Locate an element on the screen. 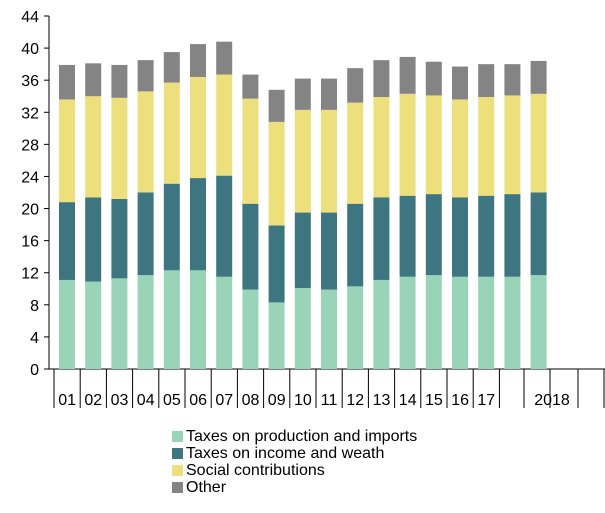 This screenshot has width=605, height=513. y-tick-label: 8 is located at coordinates (34, 306).